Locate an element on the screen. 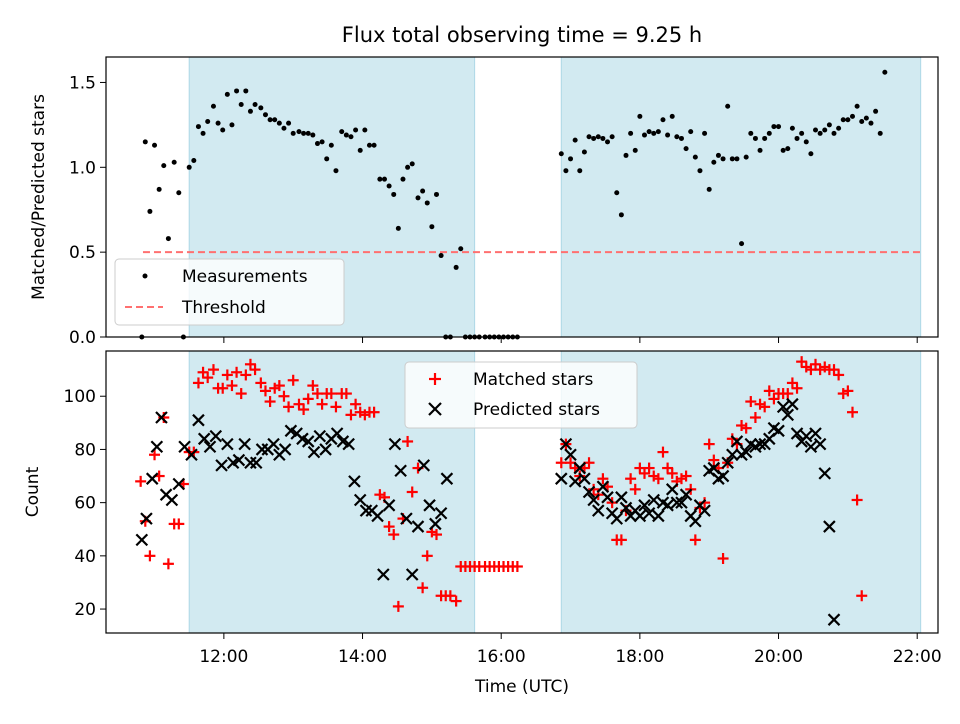 The image size is (960, 724). bottom-y-axis-label: Count is located at coordinates (33, 491).